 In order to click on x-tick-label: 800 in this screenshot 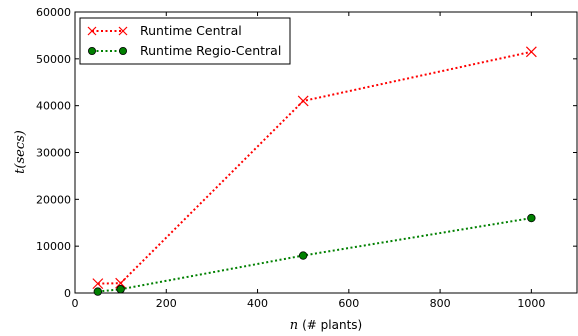, I will do `click(440, 303)`.